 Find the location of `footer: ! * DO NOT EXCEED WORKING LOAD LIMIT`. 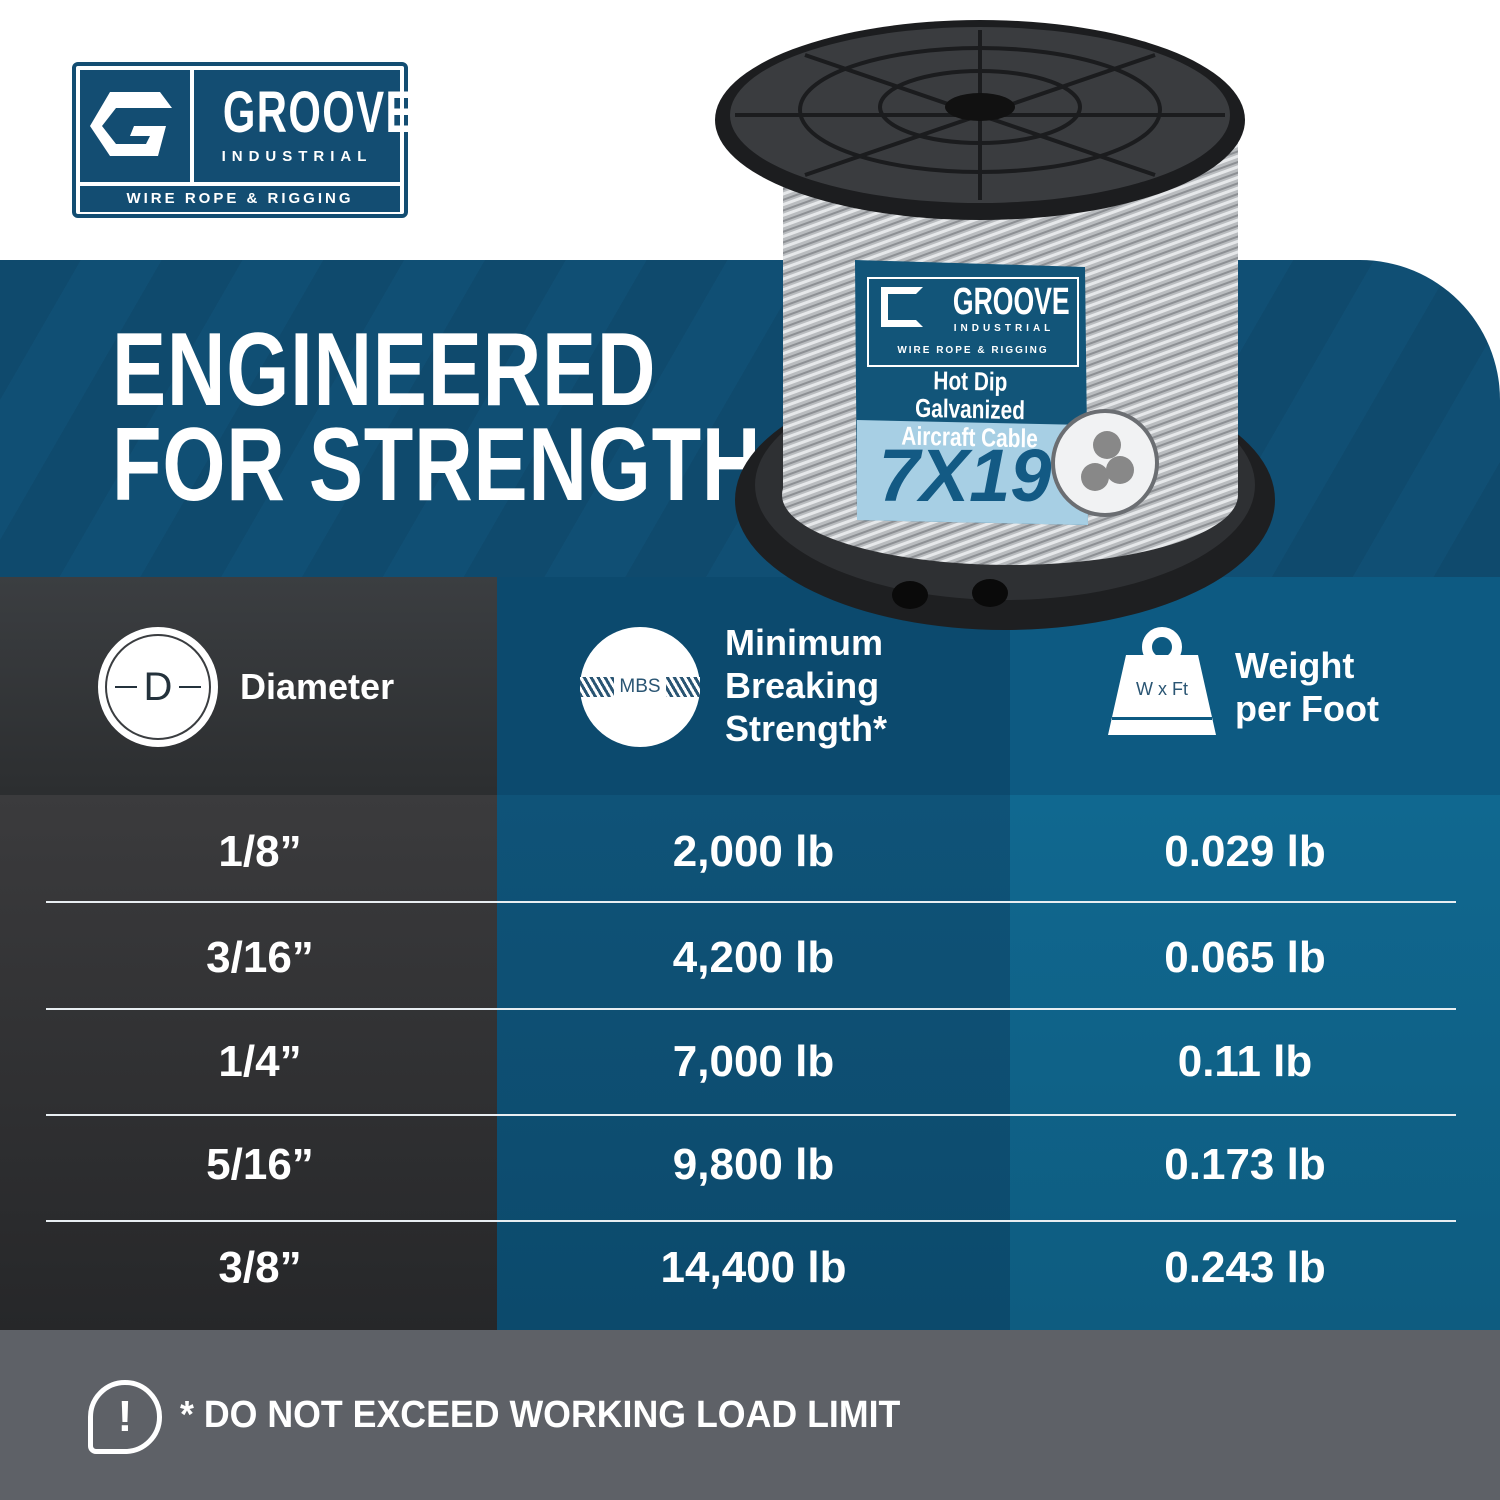

footer: ! * DO NOT EXCEED WORKING LOAD LIMIT is located at coordinates (750, 1415).